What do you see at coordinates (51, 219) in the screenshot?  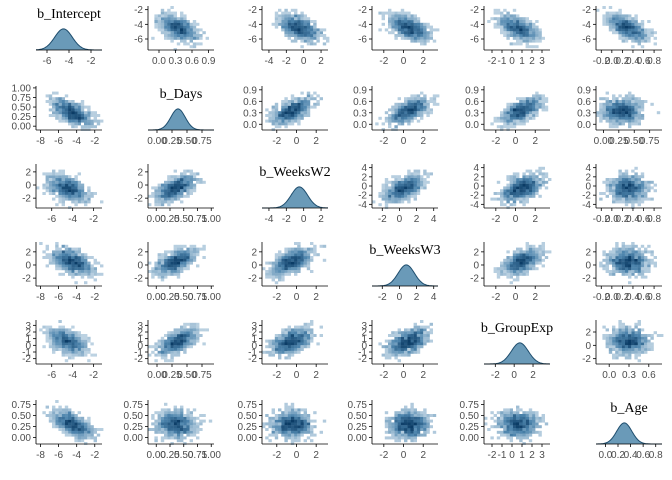 I see `cell-r2-c0-x-tick-label: -6` at bounding box center [51, 219].